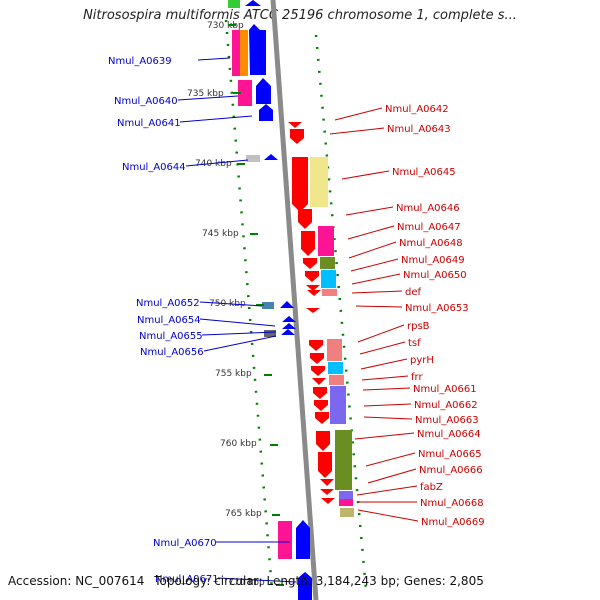 This screenshot has width=600, height=600. Describe the element at coordinates (168, 303) in the screenshot. I see `left-gene-label: Nmul_A0652` at that location.